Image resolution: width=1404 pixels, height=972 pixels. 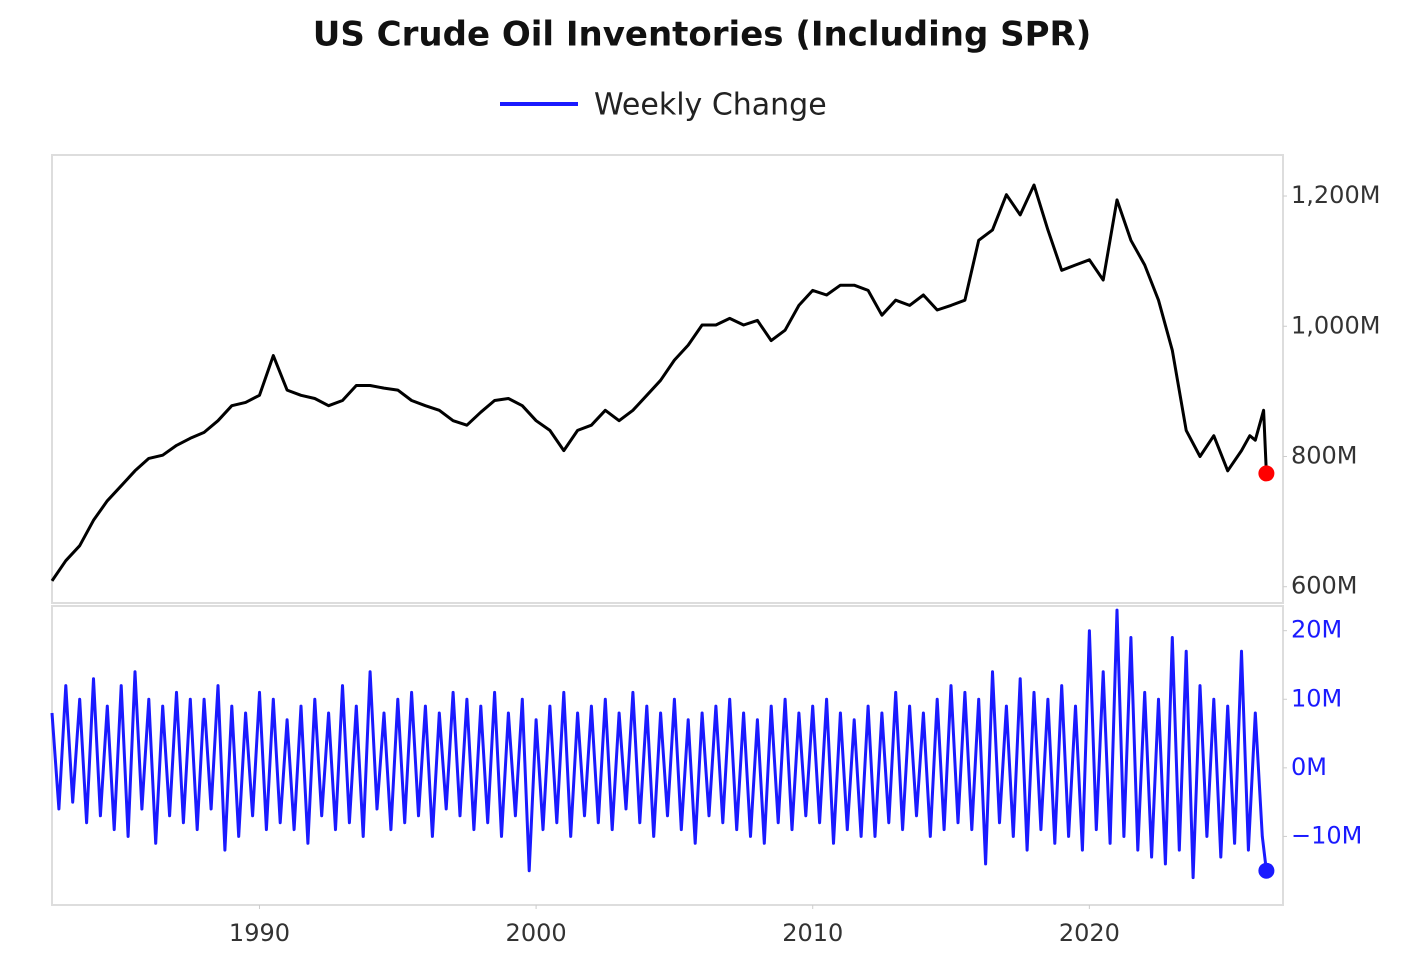 I want to click on y-tick-label: 0M, so click(x=1309, y=767).